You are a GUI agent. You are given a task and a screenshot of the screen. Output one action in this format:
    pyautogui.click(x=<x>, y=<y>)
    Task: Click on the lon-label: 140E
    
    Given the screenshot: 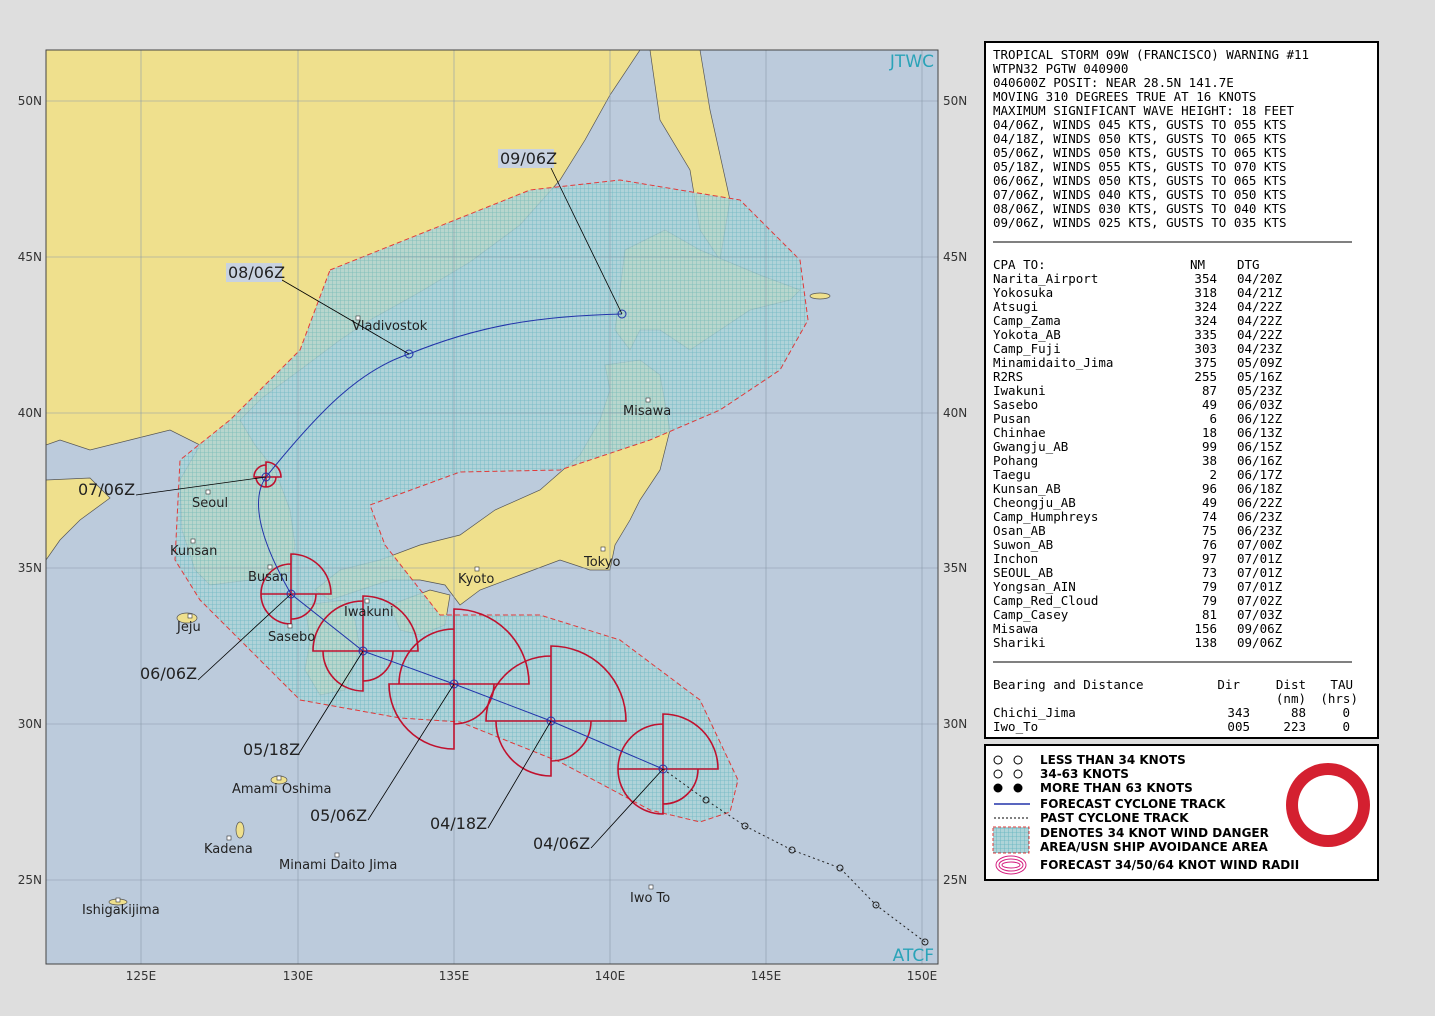 What is the action you would take?
    pyautogui.click(x=610, y=976)
    